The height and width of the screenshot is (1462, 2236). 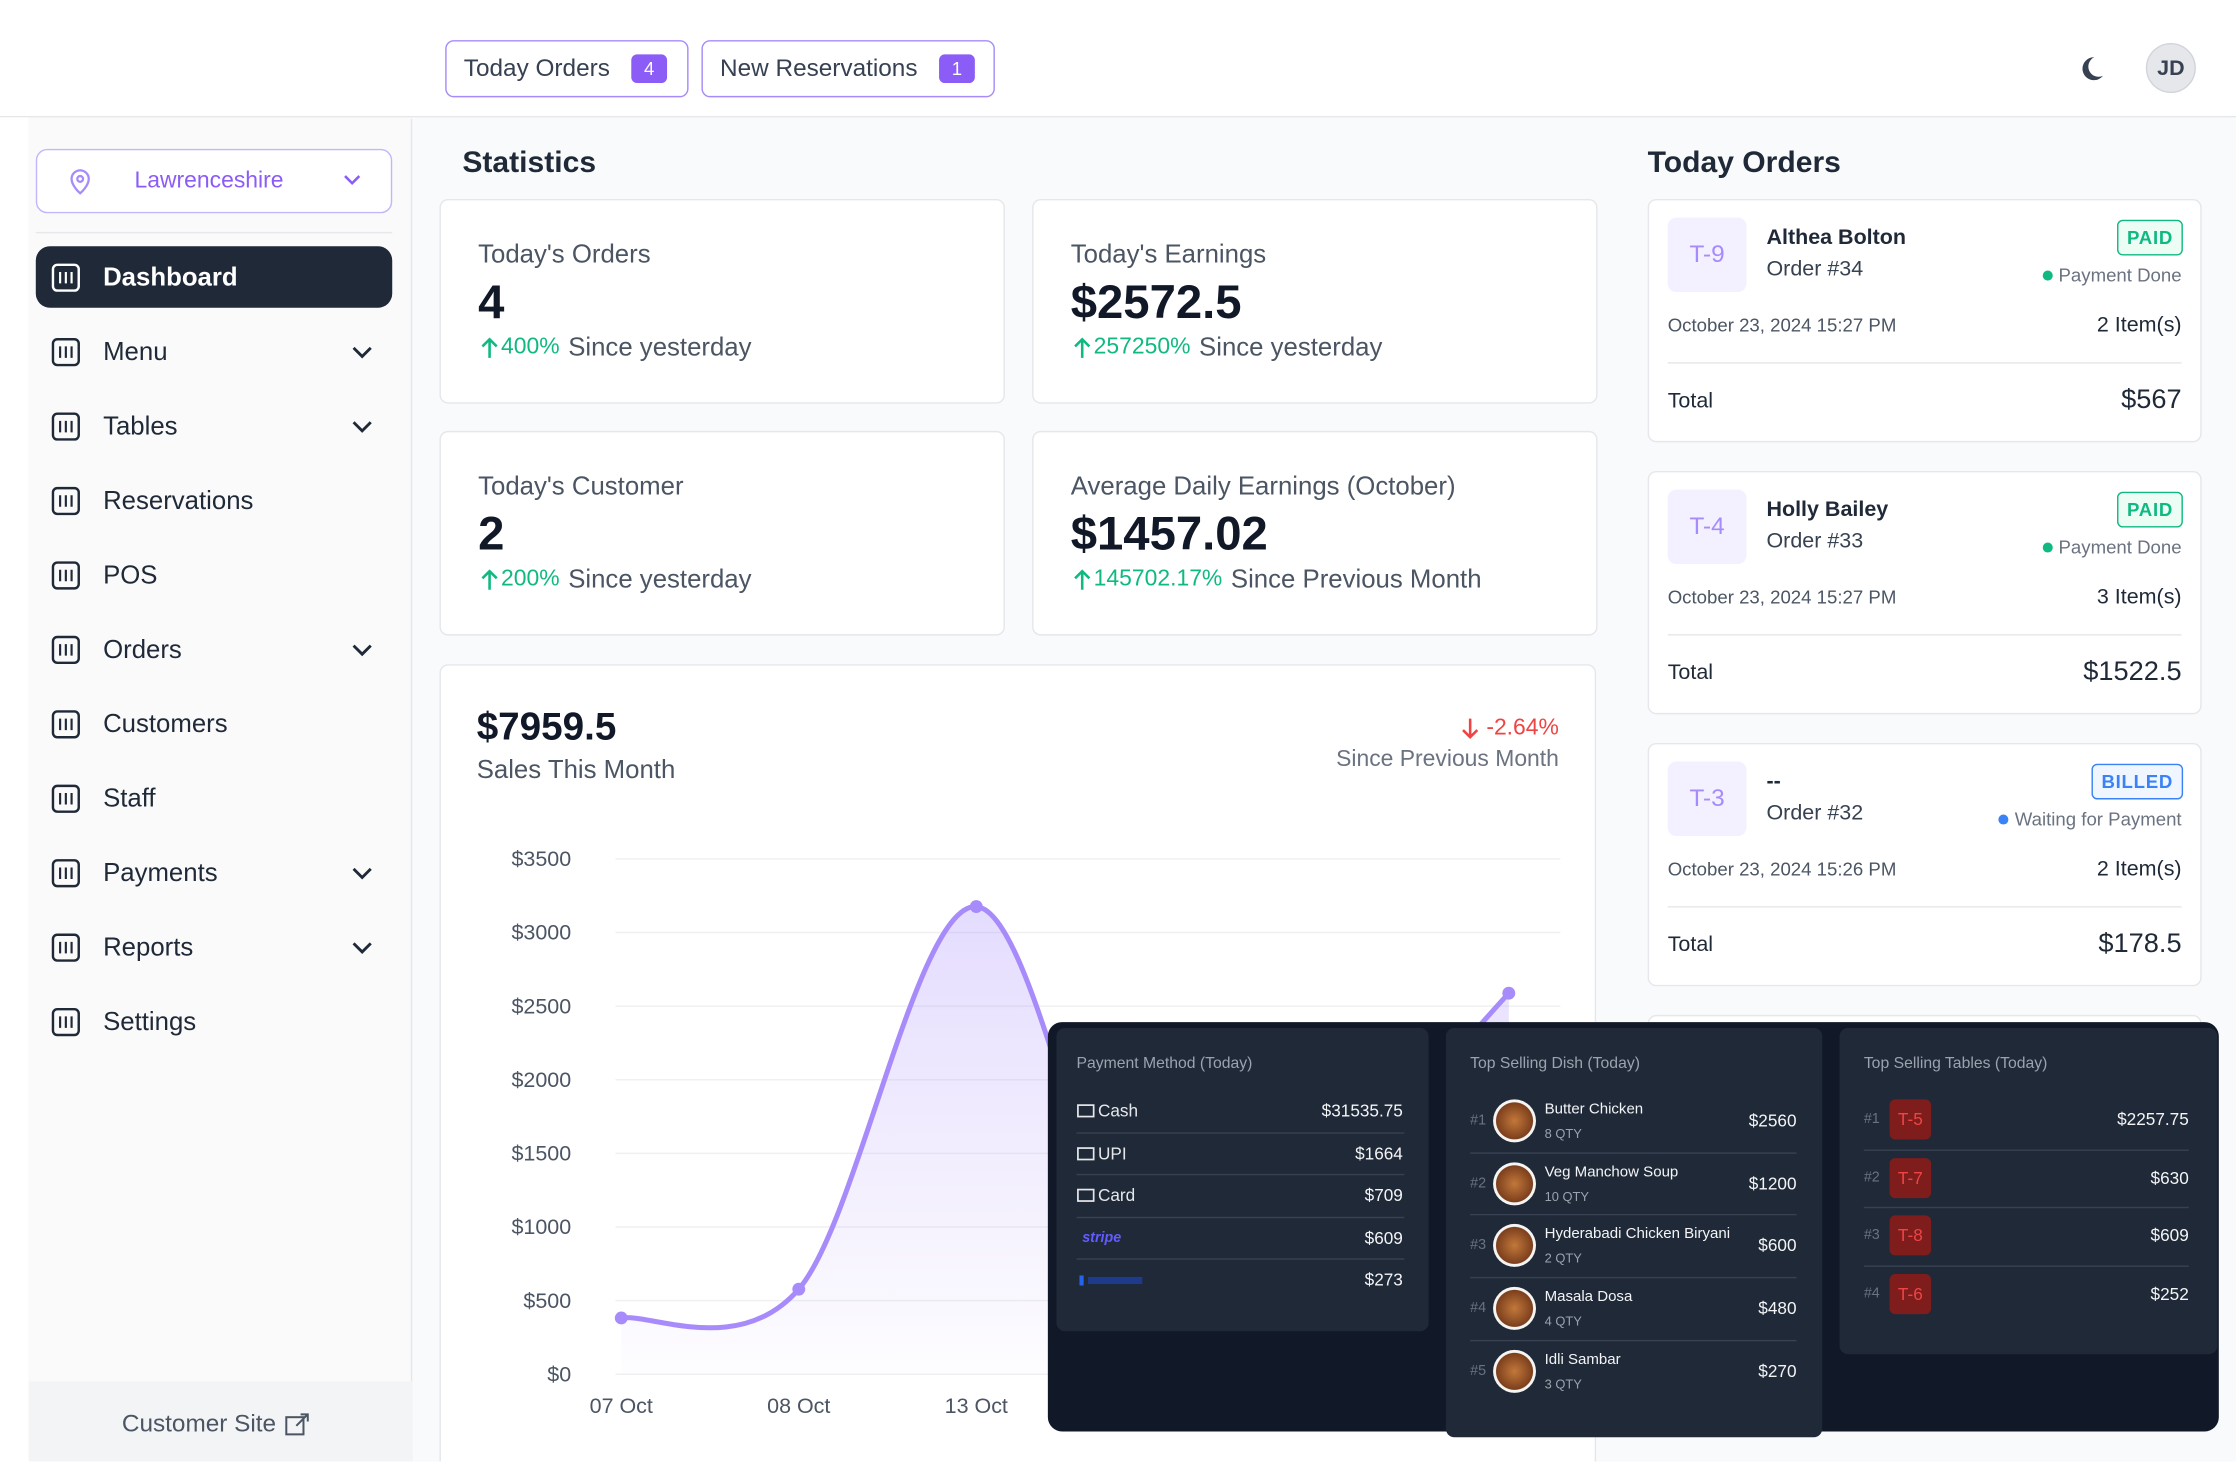 What do you see at coordinates (148, 947) in the screenshot?
I see `nav-item: Reports` at bounding box center [148, 947].